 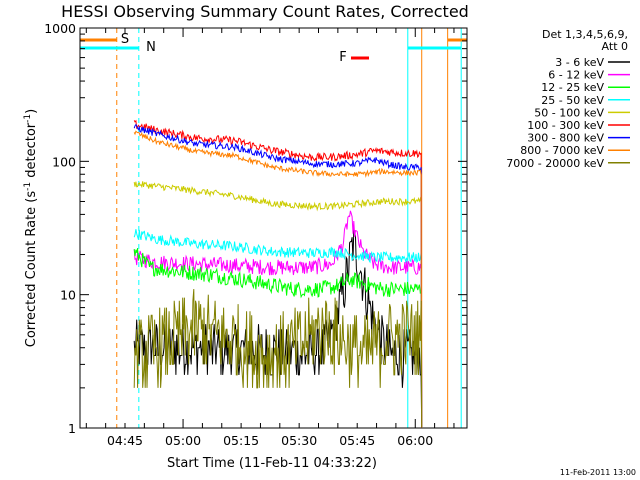 I want to click on x-tick-label: 06:00, so click(x=415, y=440).